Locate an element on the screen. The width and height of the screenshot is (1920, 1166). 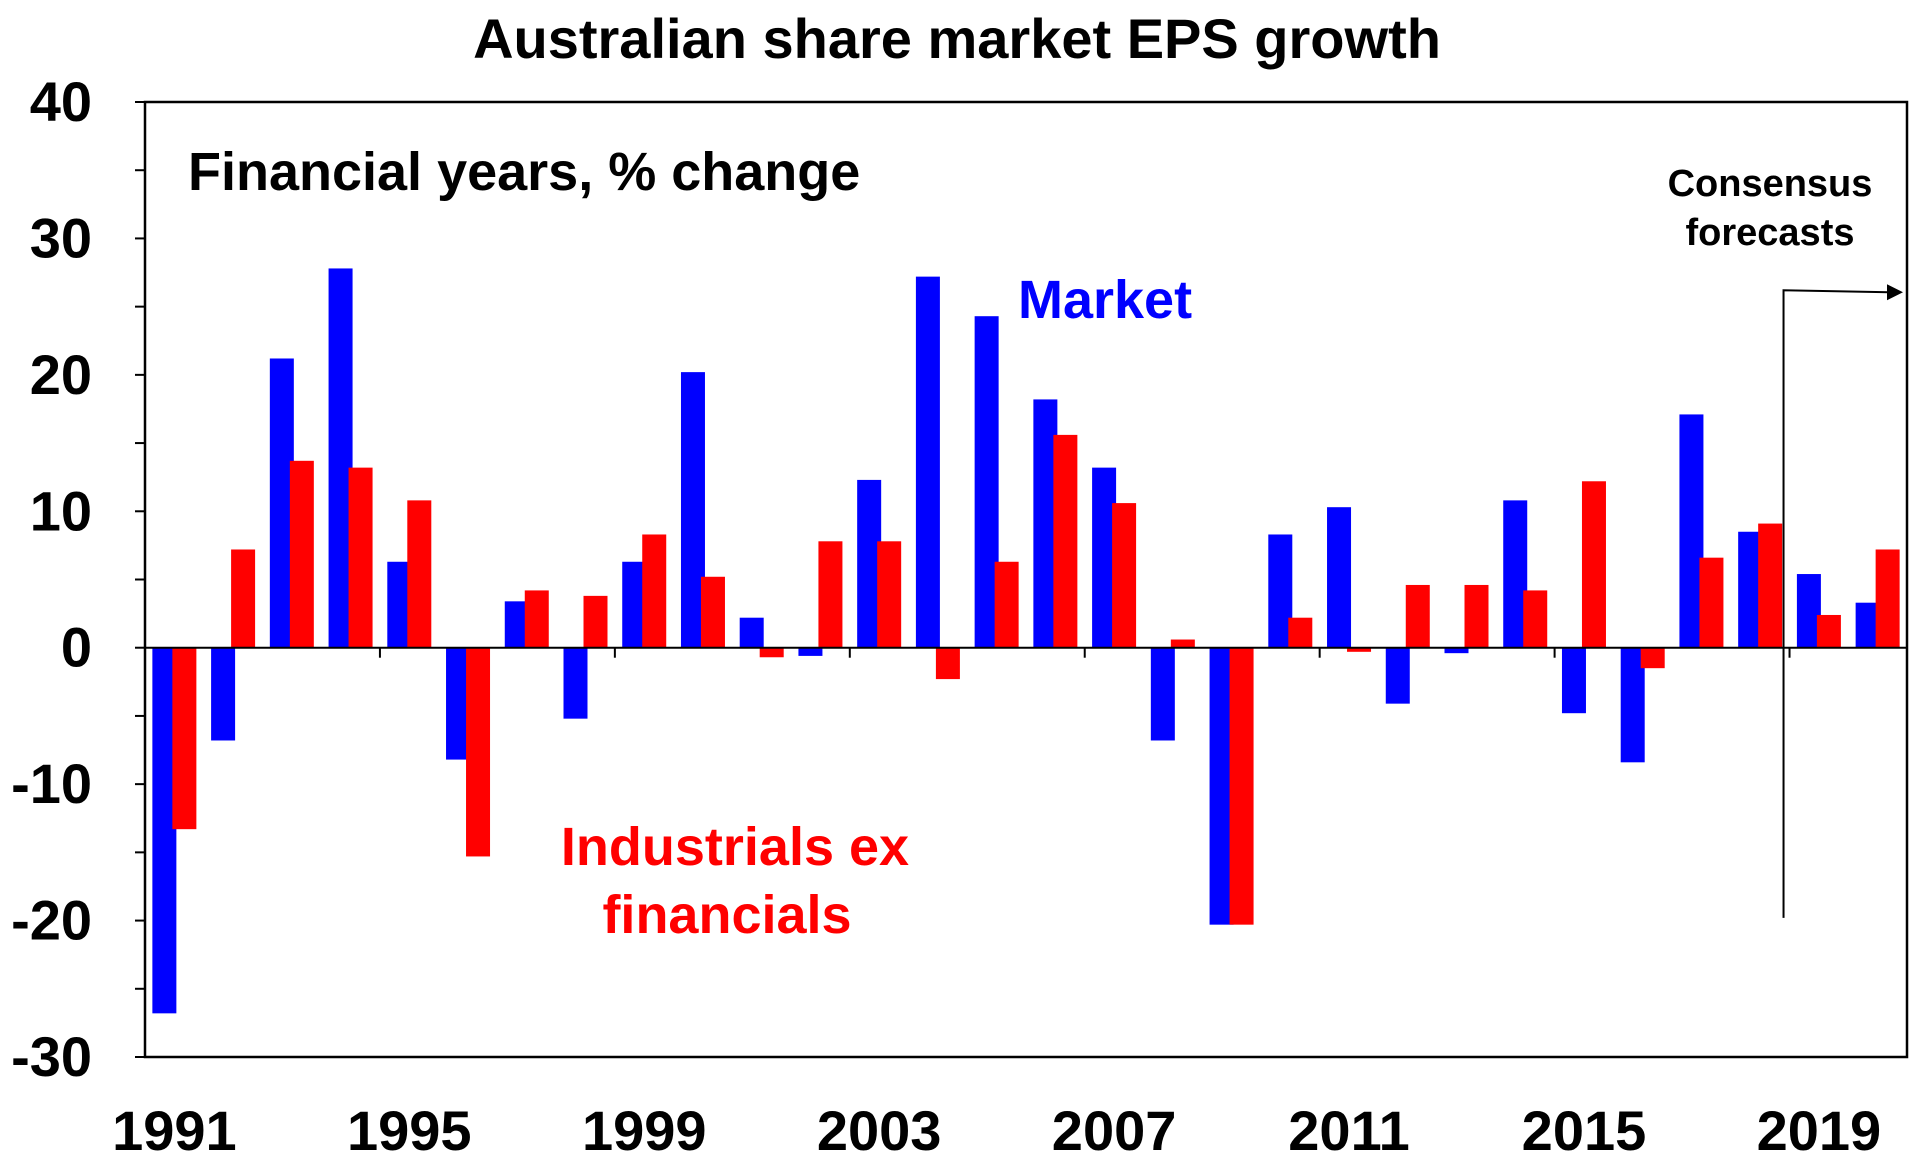
bar-market-2002 is located at coordinates (810, 651).